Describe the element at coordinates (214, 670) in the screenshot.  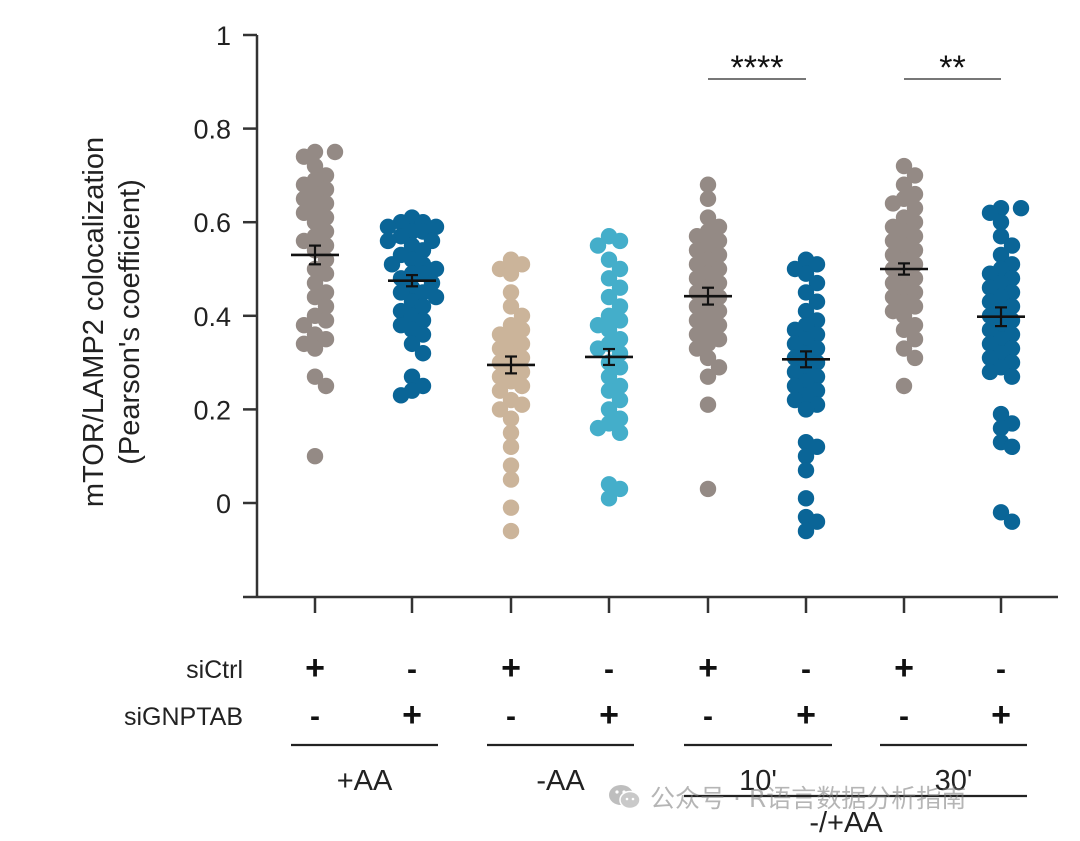
I see `row-label-sictrl: siCtrl` at that location.